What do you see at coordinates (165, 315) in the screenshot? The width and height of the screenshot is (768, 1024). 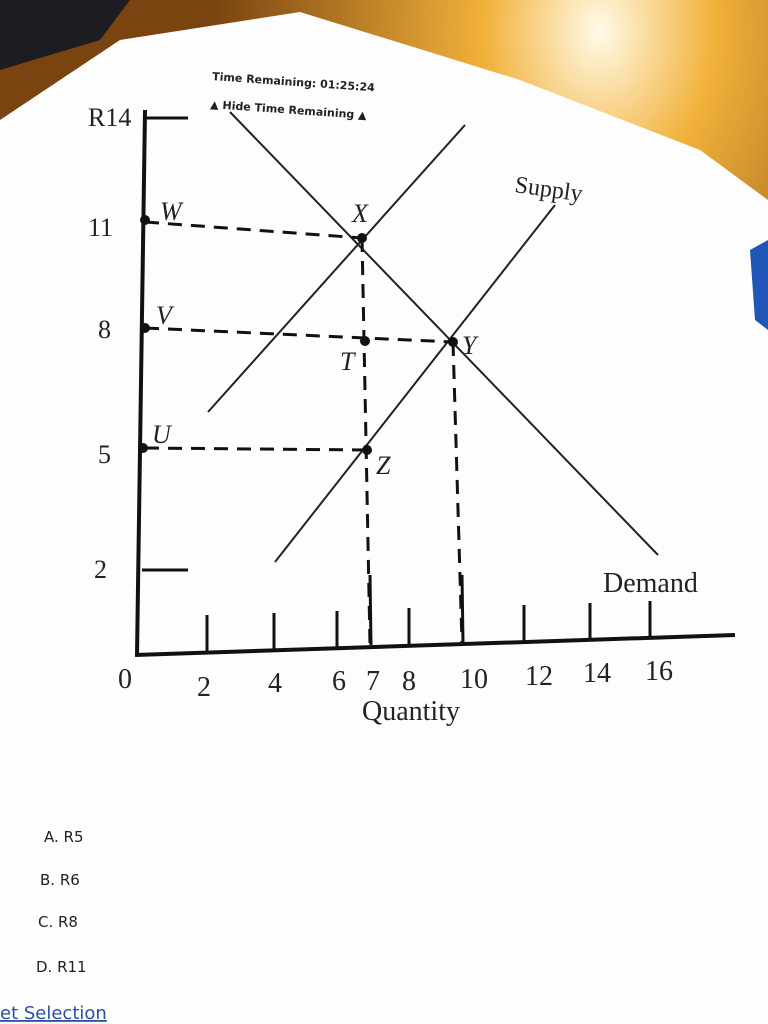 I see `point-label: V` at bounding box center [165, 315].